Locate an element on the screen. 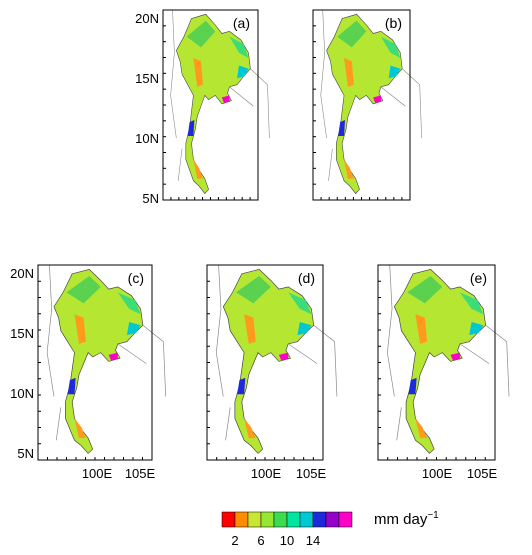 The image size is (532, 555). colorbar-unit: mm day−1 is located at coordinates (406, 519).